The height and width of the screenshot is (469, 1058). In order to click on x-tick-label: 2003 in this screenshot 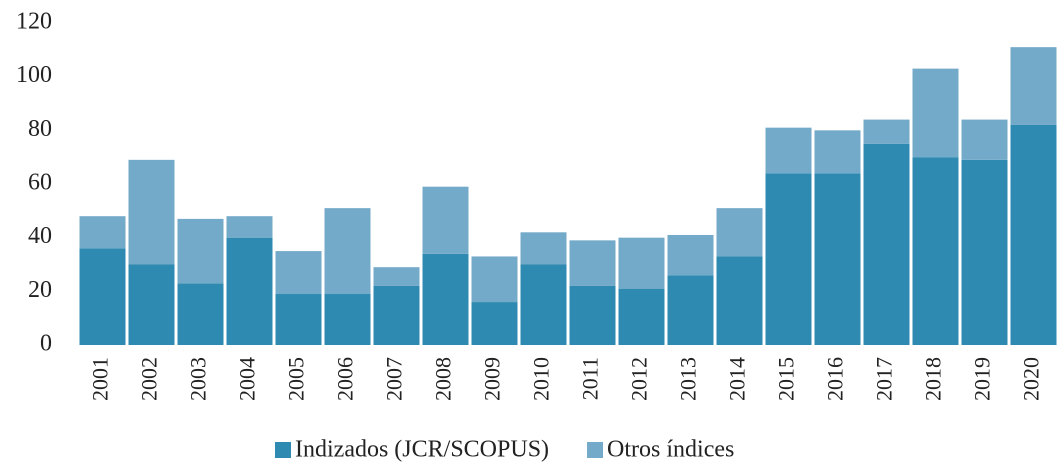, I will do `click(198, 379)`.